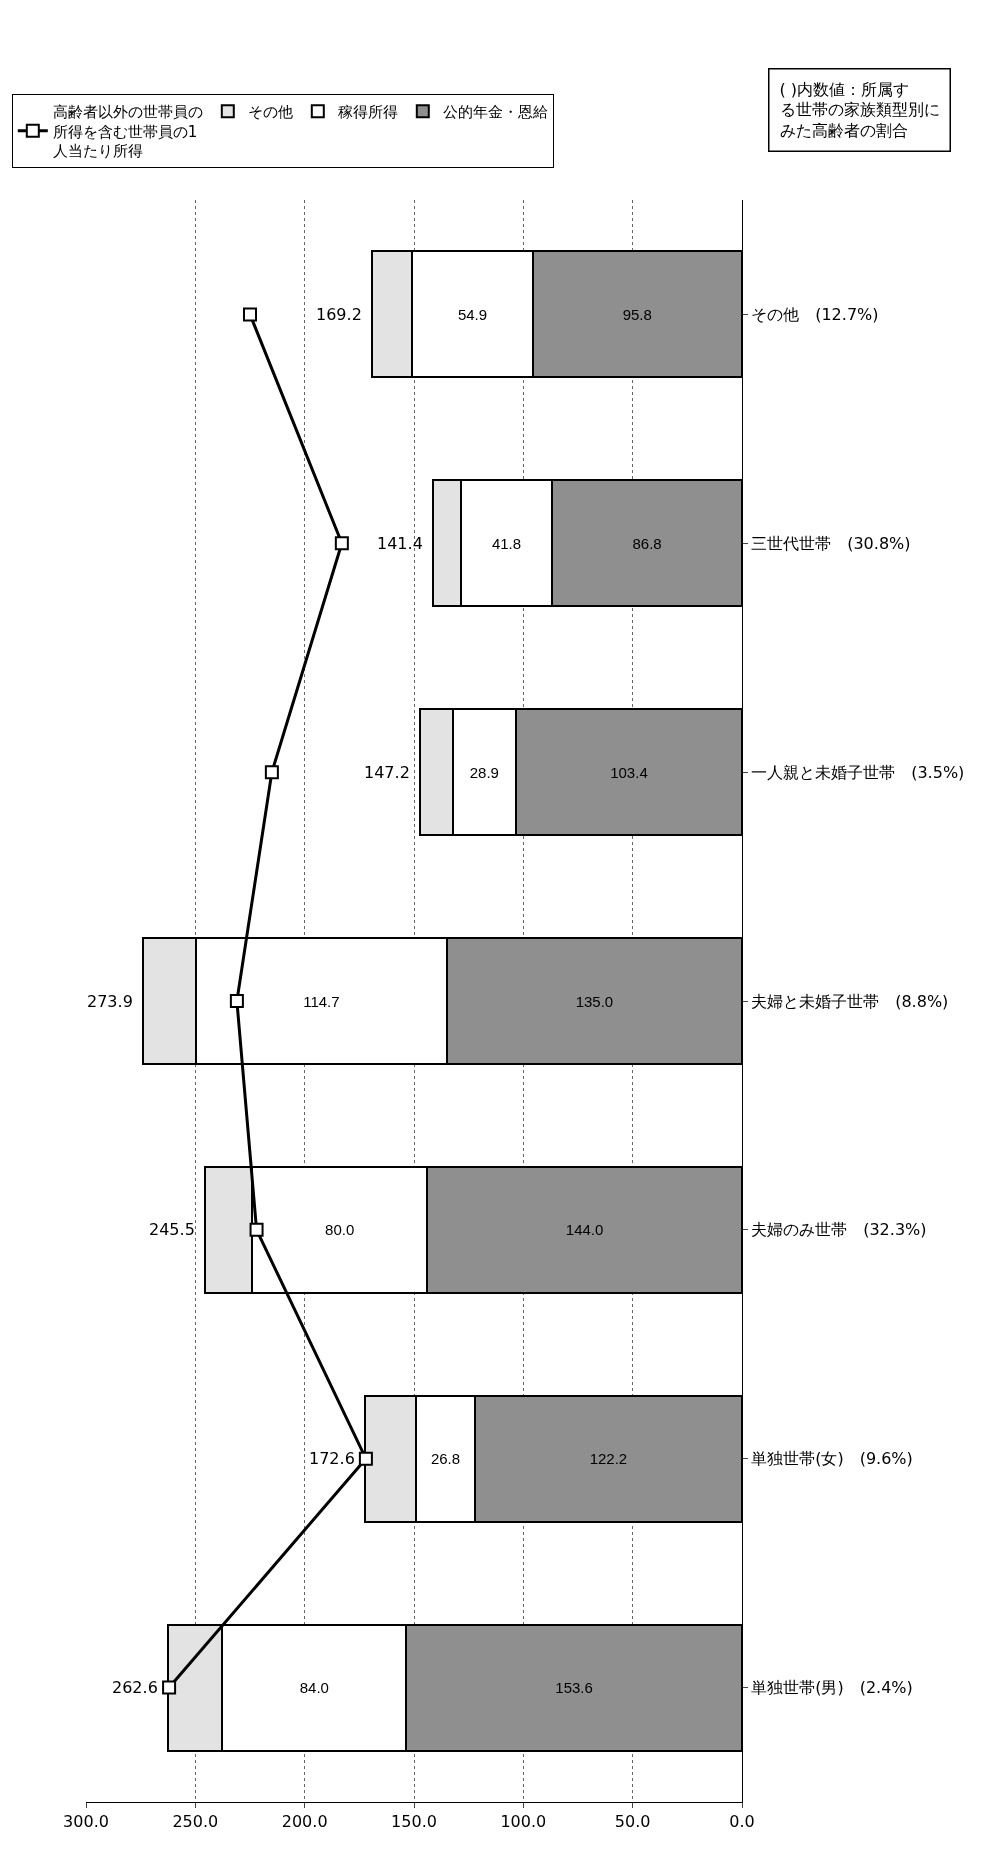 This screenshot has height=1872, width=1002. I want to click on data-label: 122.2, so click(608, 1459).